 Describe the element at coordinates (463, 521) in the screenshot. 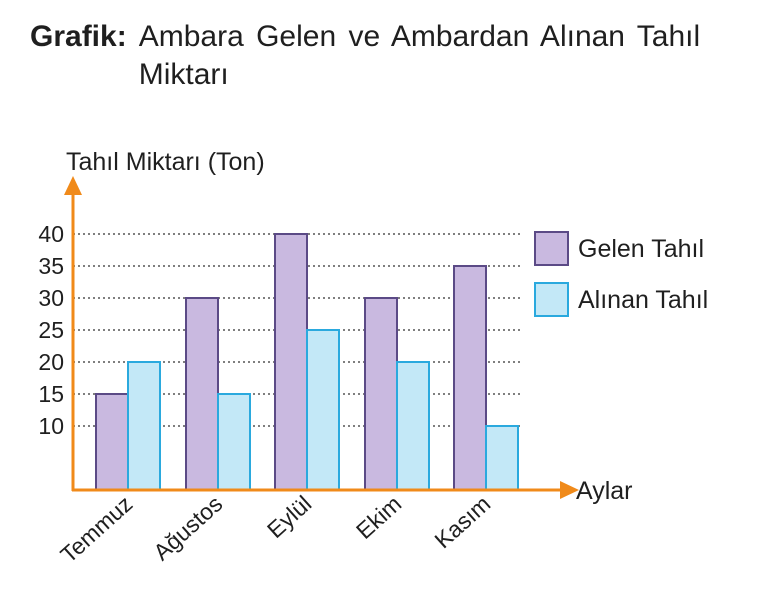

I see `x-tick-label-Kasım: Kasım` at that location.